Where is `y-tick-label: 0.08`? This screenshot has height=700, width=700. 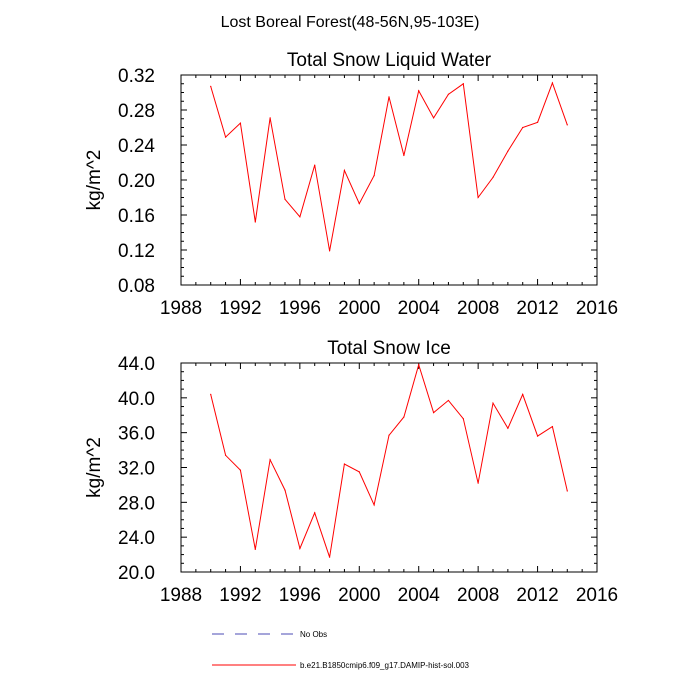 y-tick-label: 0.08 is located at coordinates (136, 286).